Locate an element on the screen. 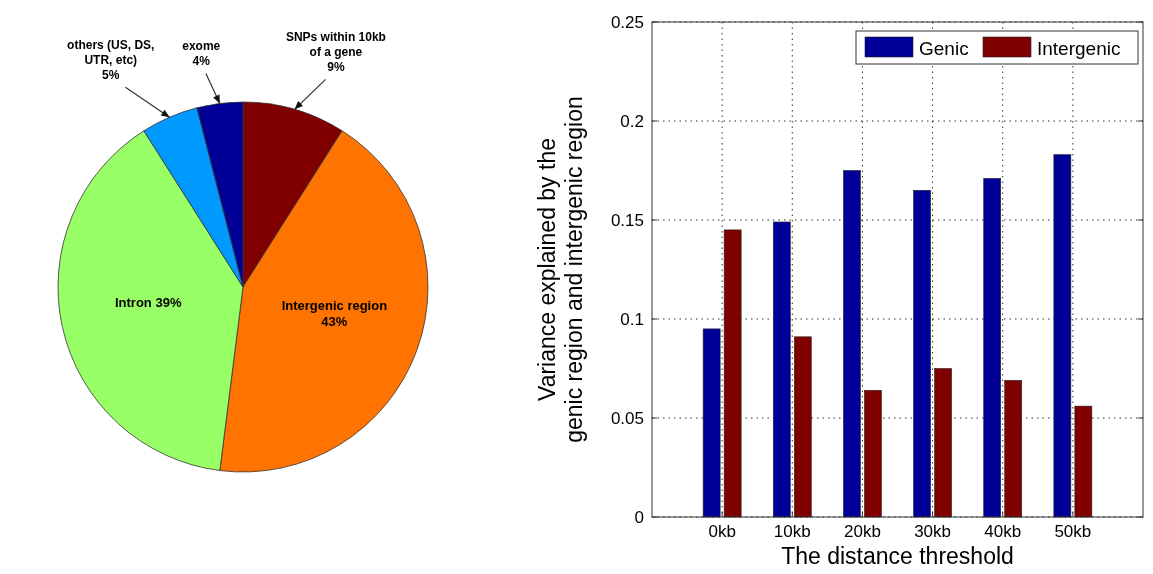 This screenshot has height=574, width=1153. y-tick-label: 0 is located at coordinates (639, 517).